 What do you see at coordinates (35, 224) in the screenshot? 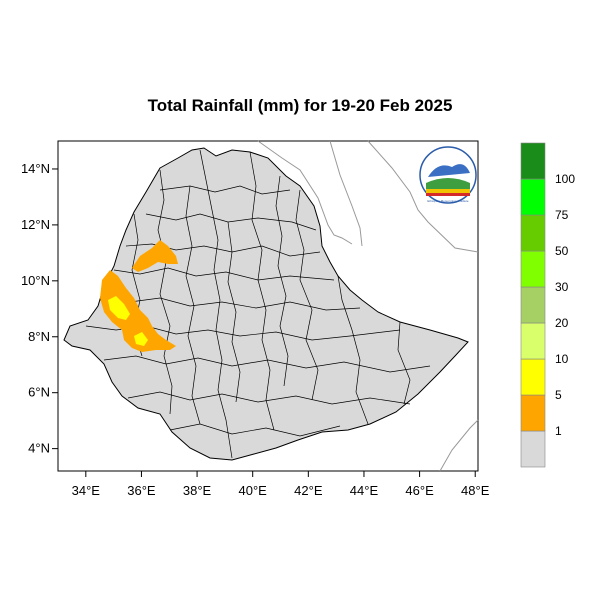
I see `y-tick-label: 12°N` at bounding box center [35, 224].